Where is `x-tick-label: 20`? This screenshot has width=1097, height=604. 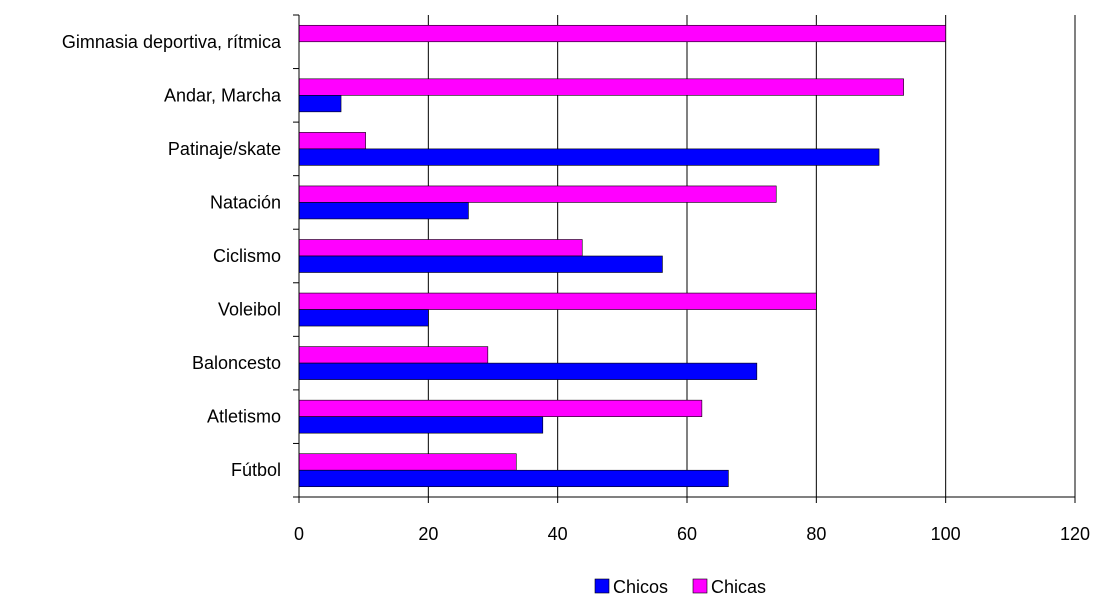 x-tick-label: 20 is located at coordinates (428, 534).